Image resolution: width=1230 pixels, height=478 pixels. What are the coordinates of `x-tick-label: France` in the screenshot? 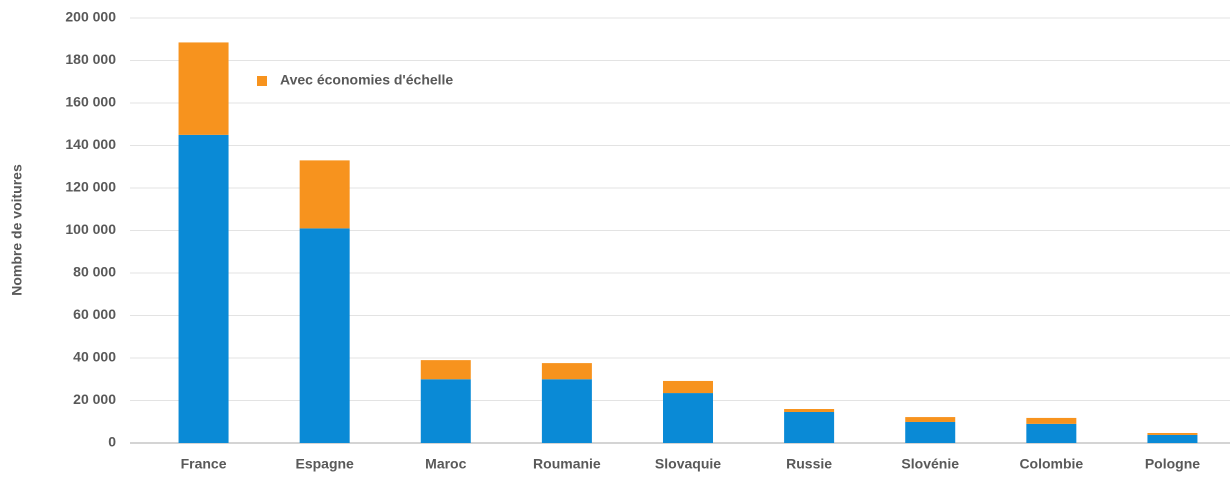 It's located at (204, 464).